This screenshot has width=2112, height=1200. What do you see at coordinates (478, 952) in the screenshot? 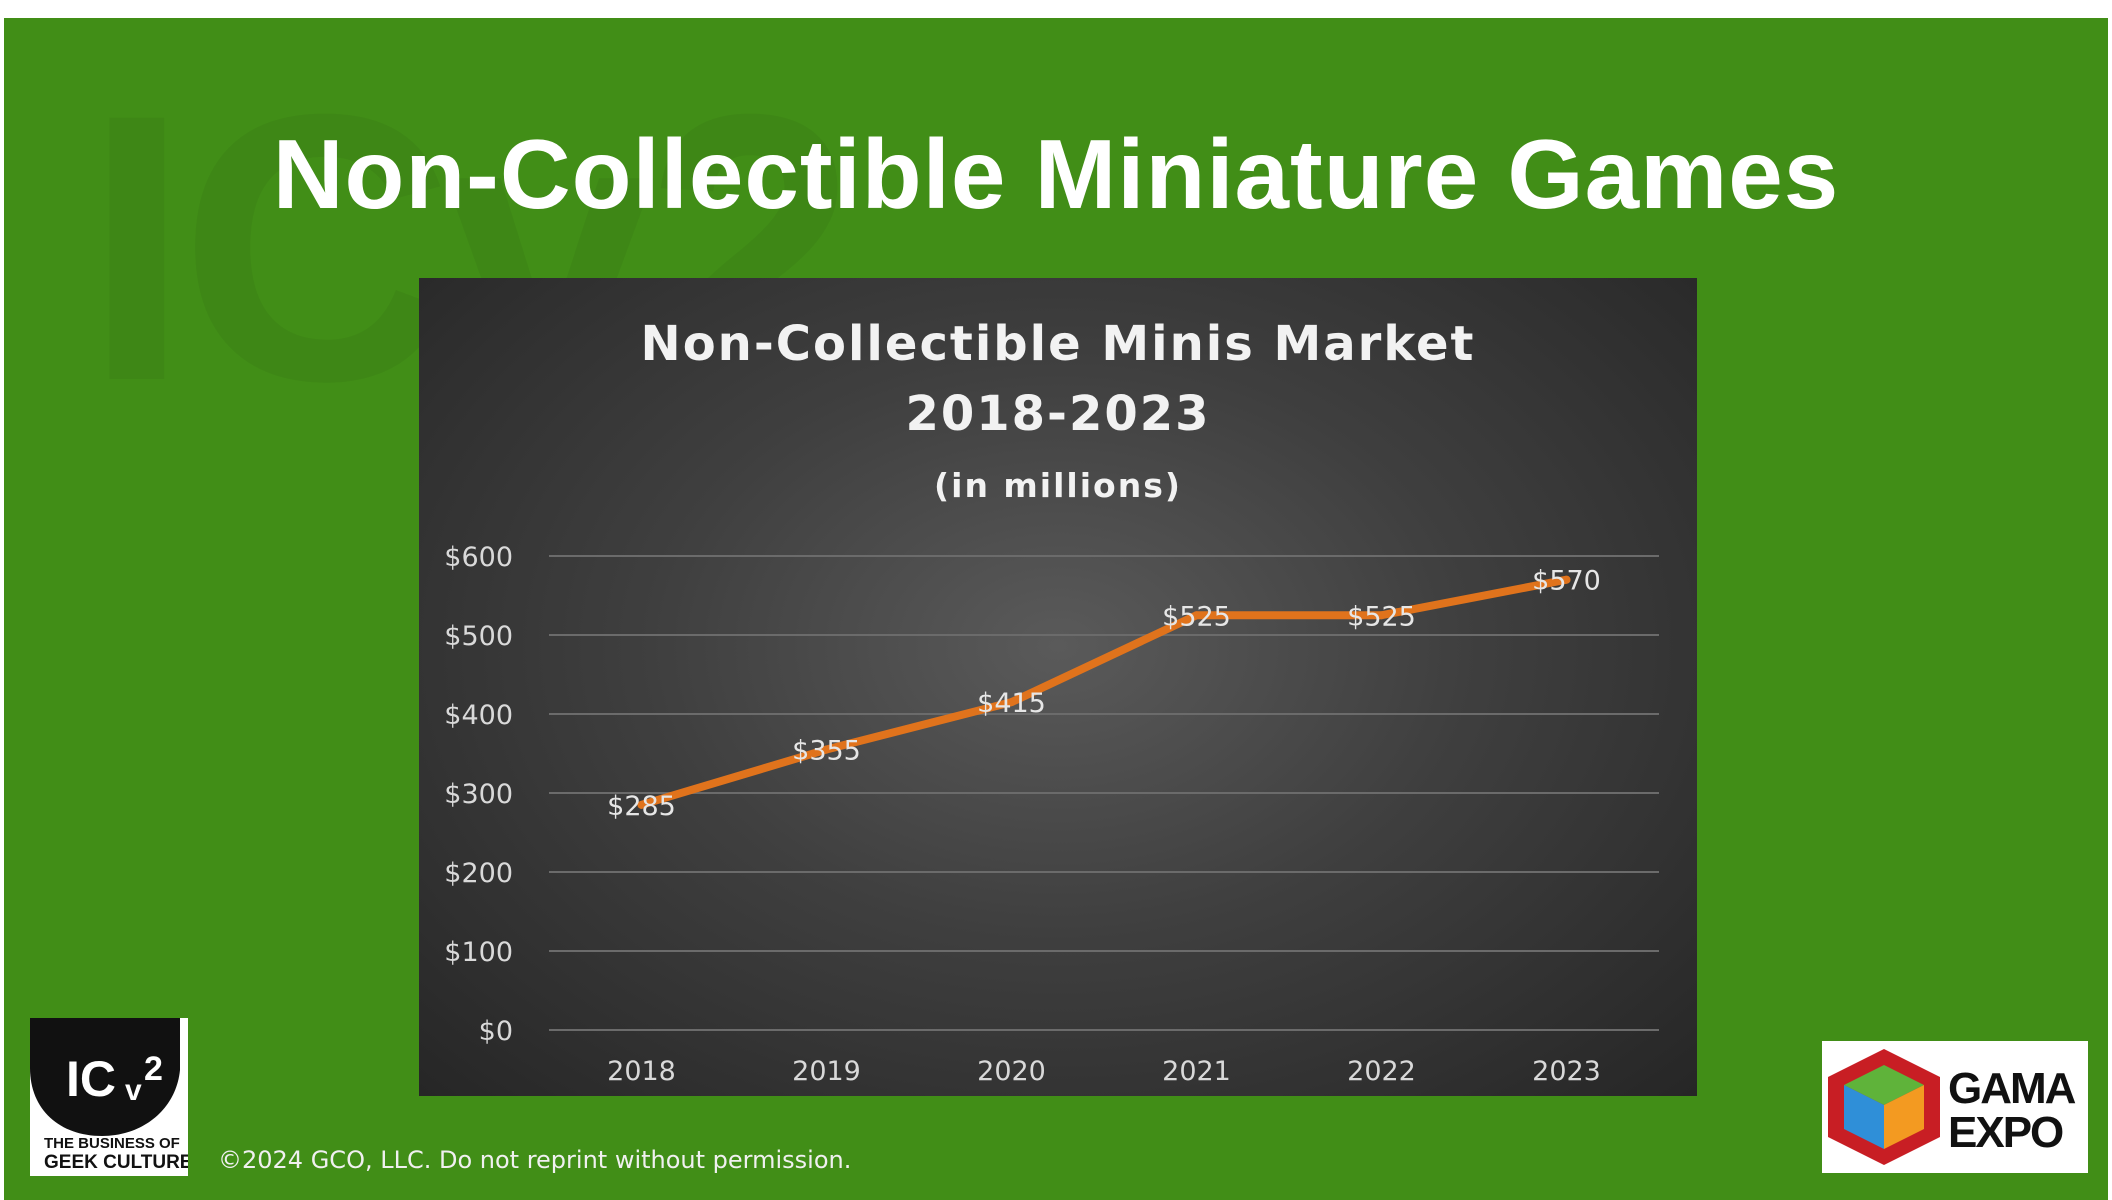
I see `y-tick-label: $100` at bounding box center [478, 952].